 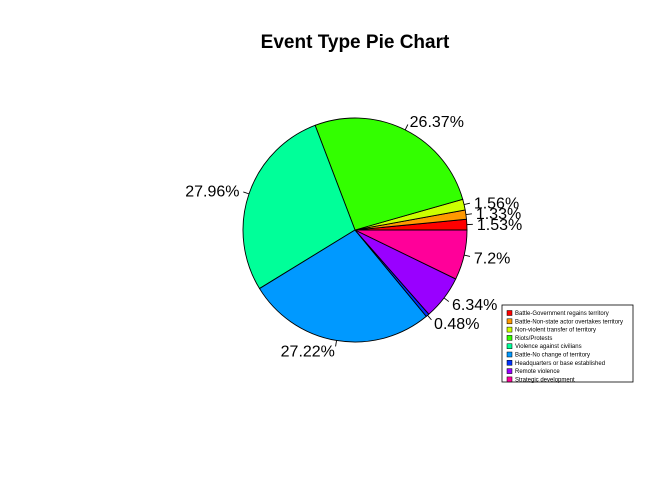 I want to click on slice-percent-label: 26.37%, so click(x=437, y=122).